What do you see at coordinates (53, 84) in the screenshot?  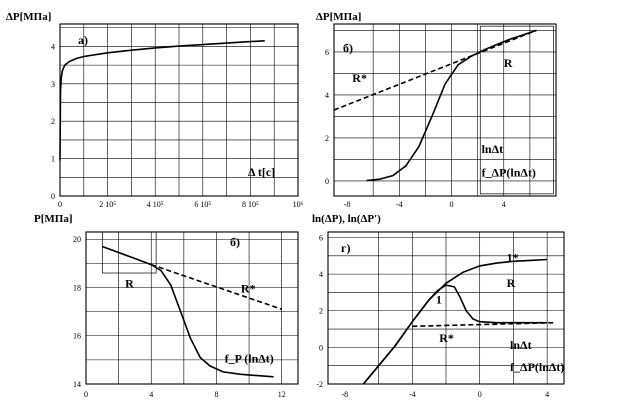 I see `y-tick-label: 3` at bounding box center [53, 84].